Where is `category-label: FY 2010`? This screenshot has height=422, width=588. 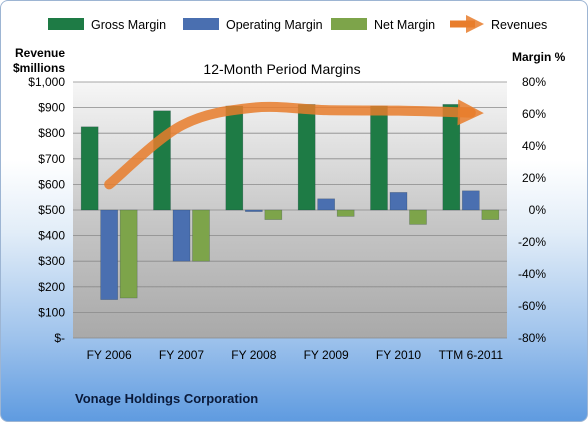 category-label: FY 2010 is located at coordinates (398, 355).